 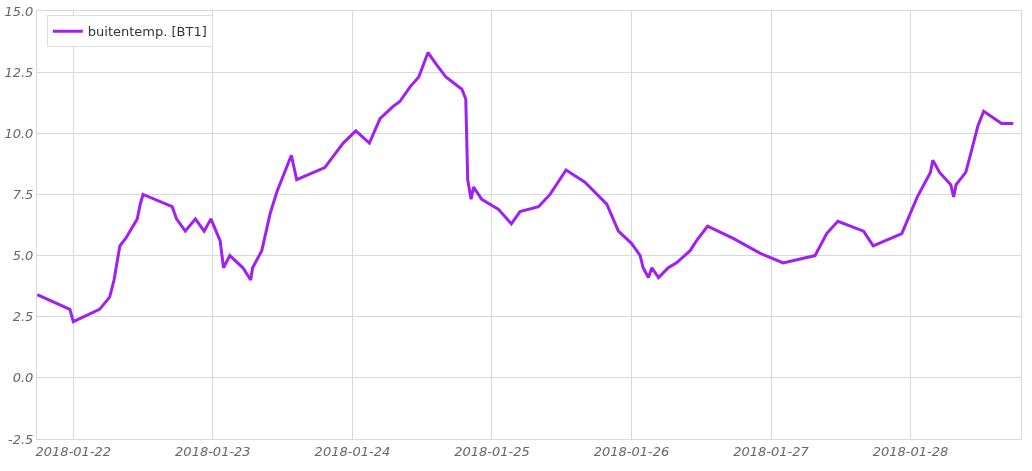 What do you see at coordinates (21, 439) in the screenshot?
I see `y-tick-label: -2.5` at bounding box center [21, 439].